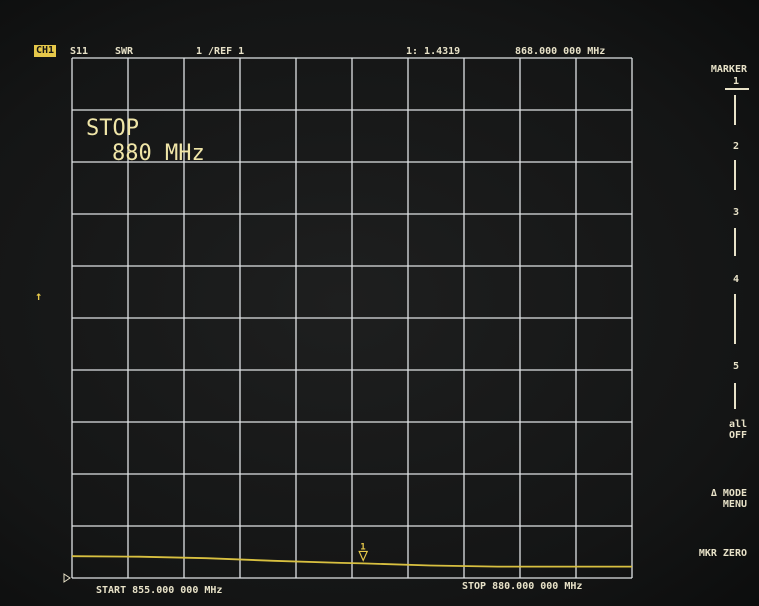  Describe the element at coordinates (736, 146) in the screenshot. I see `softkey-marker-2: 2` at that location.